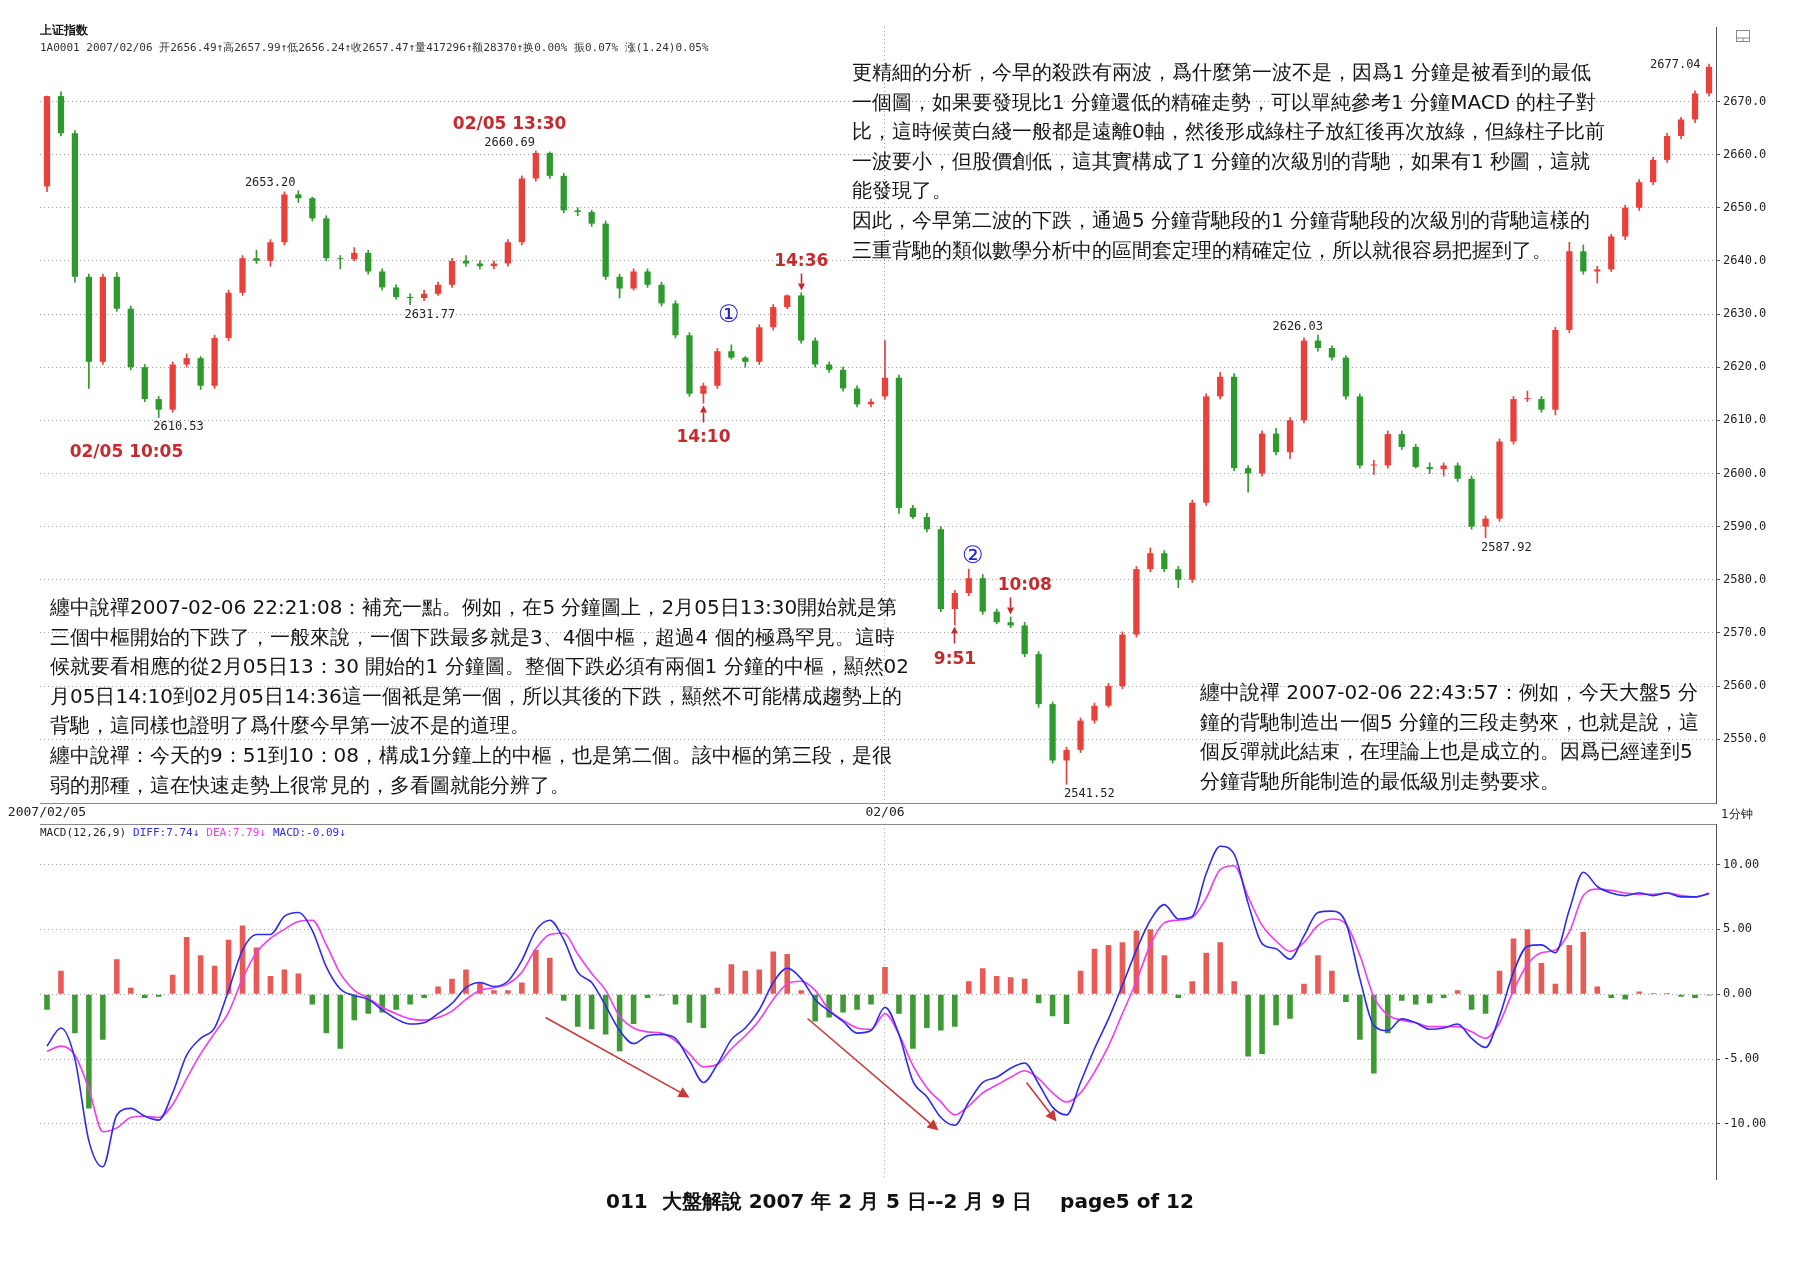 This screenshot has width=1800, height=1262. I want to click on annotation: 纏中說禪2007-02-06 22:21:08：補充一點。例如，在5 分鐘圖上，2月05日13:30開始就是第三個中樞開始的下跌了，一般來說，一個下跌最多就是3、4個中樞，超過4 個的極爲罕見。這時候就要看相應的從2月05日13：30 開始的1 分鐘圖。整個下跌必須有兩個1 分鐘的中樞，顯然02月05日14:10到02月05日14:36這一個衹是第一個，所以其後的下跌，顯然不可能構成趨勢上的背馳，這同樣也證明了爲什麼今早第一波不是的道理。, so click(480, 667).